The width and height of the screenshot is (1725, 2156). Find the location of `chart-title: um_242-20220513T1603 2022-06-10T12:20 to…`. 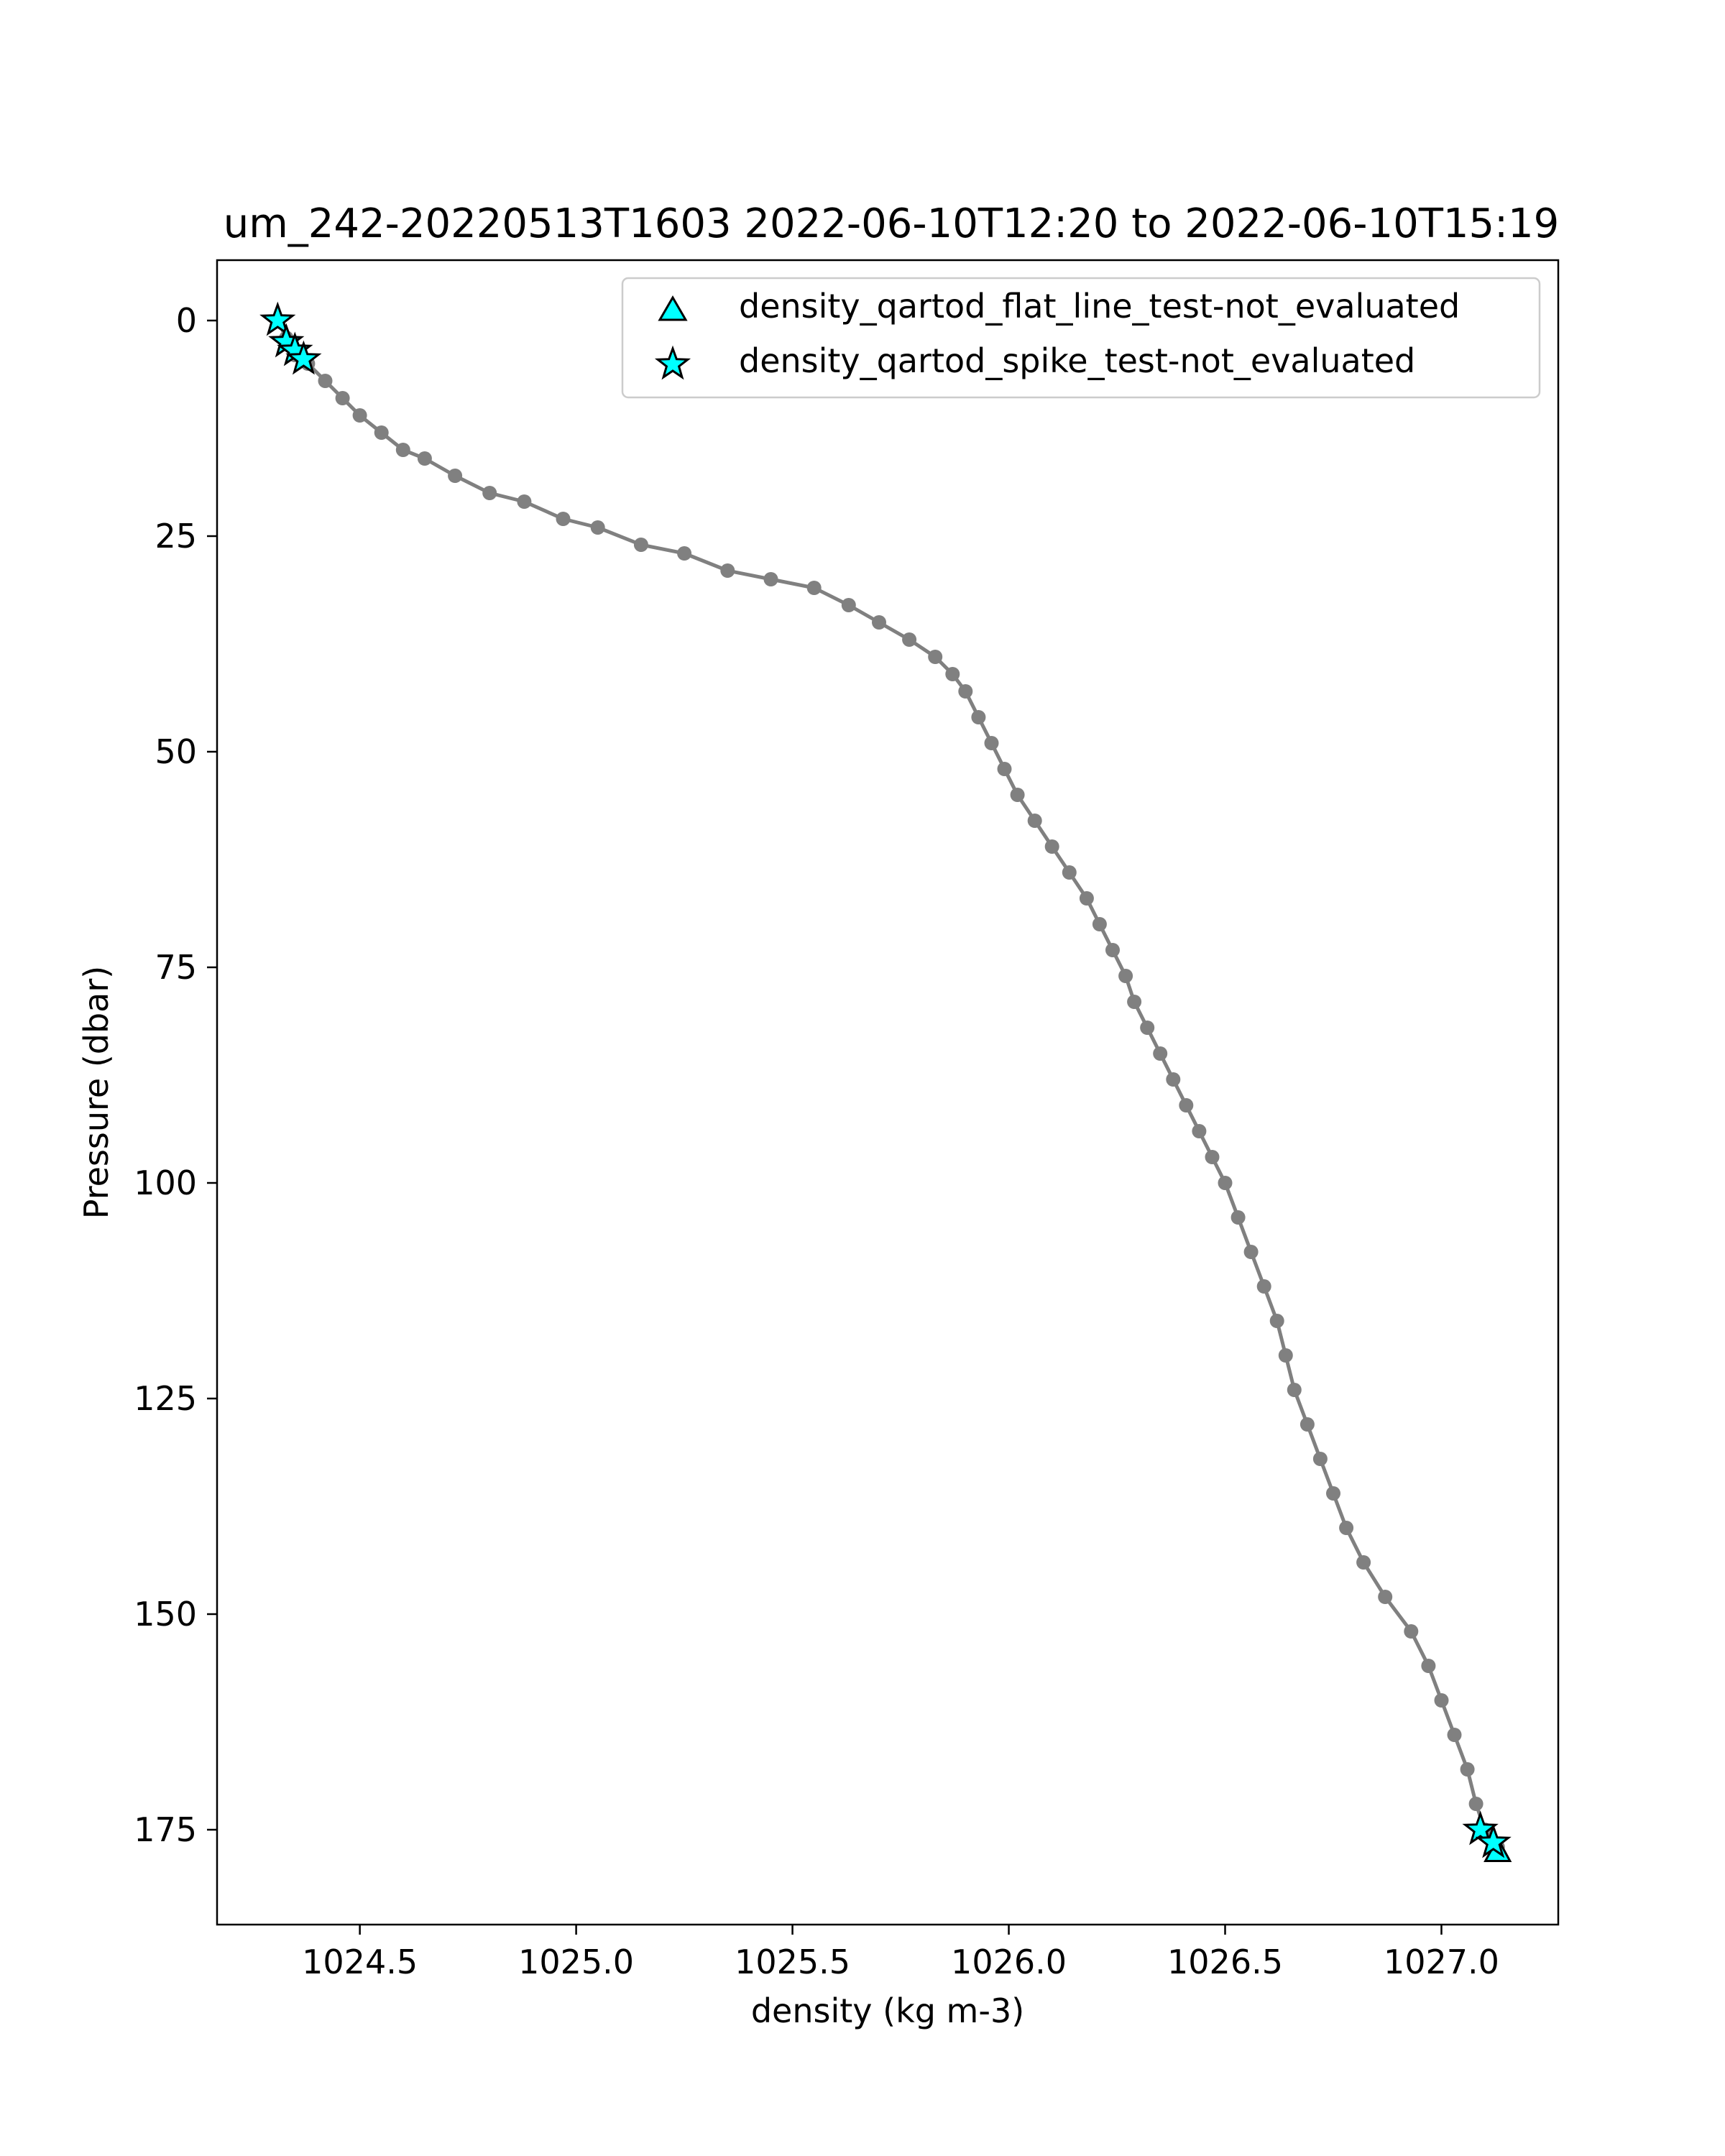

chart-title: um_242-20220513T1603 2022-06-10T12:20 to… is located at coordinates (892, 224).